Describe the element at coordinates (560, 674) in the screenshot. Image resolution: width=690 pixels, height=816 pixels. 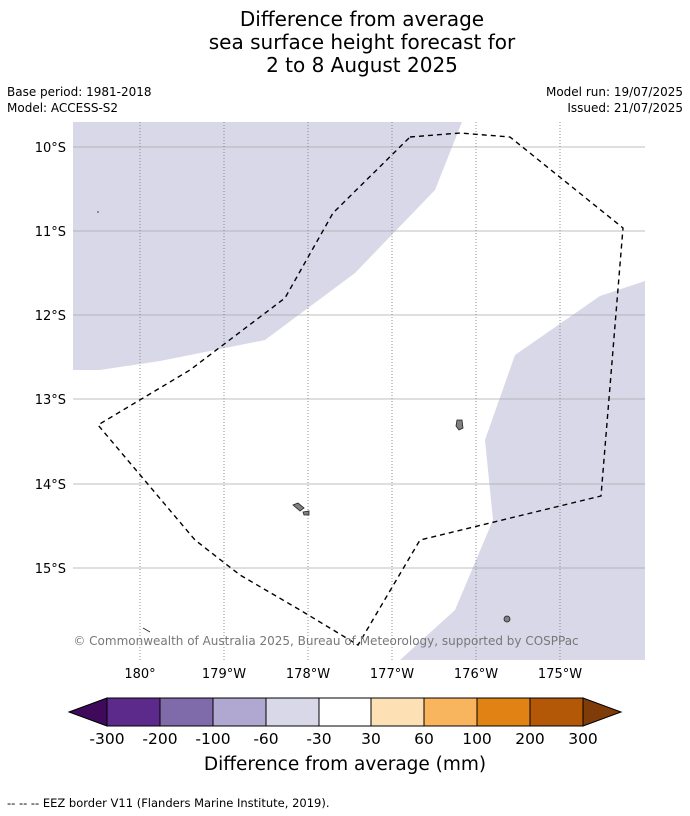
I see `lon-label-175w: 175°W` at that location.